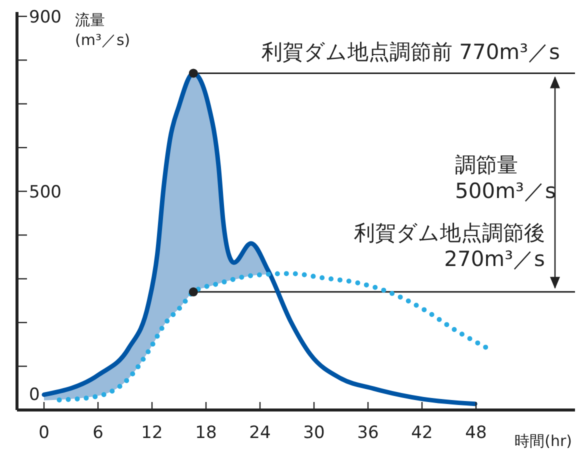 This screenshot has height=450, width=580. I want to click on y-tick-label: 900, so click(45, 17).